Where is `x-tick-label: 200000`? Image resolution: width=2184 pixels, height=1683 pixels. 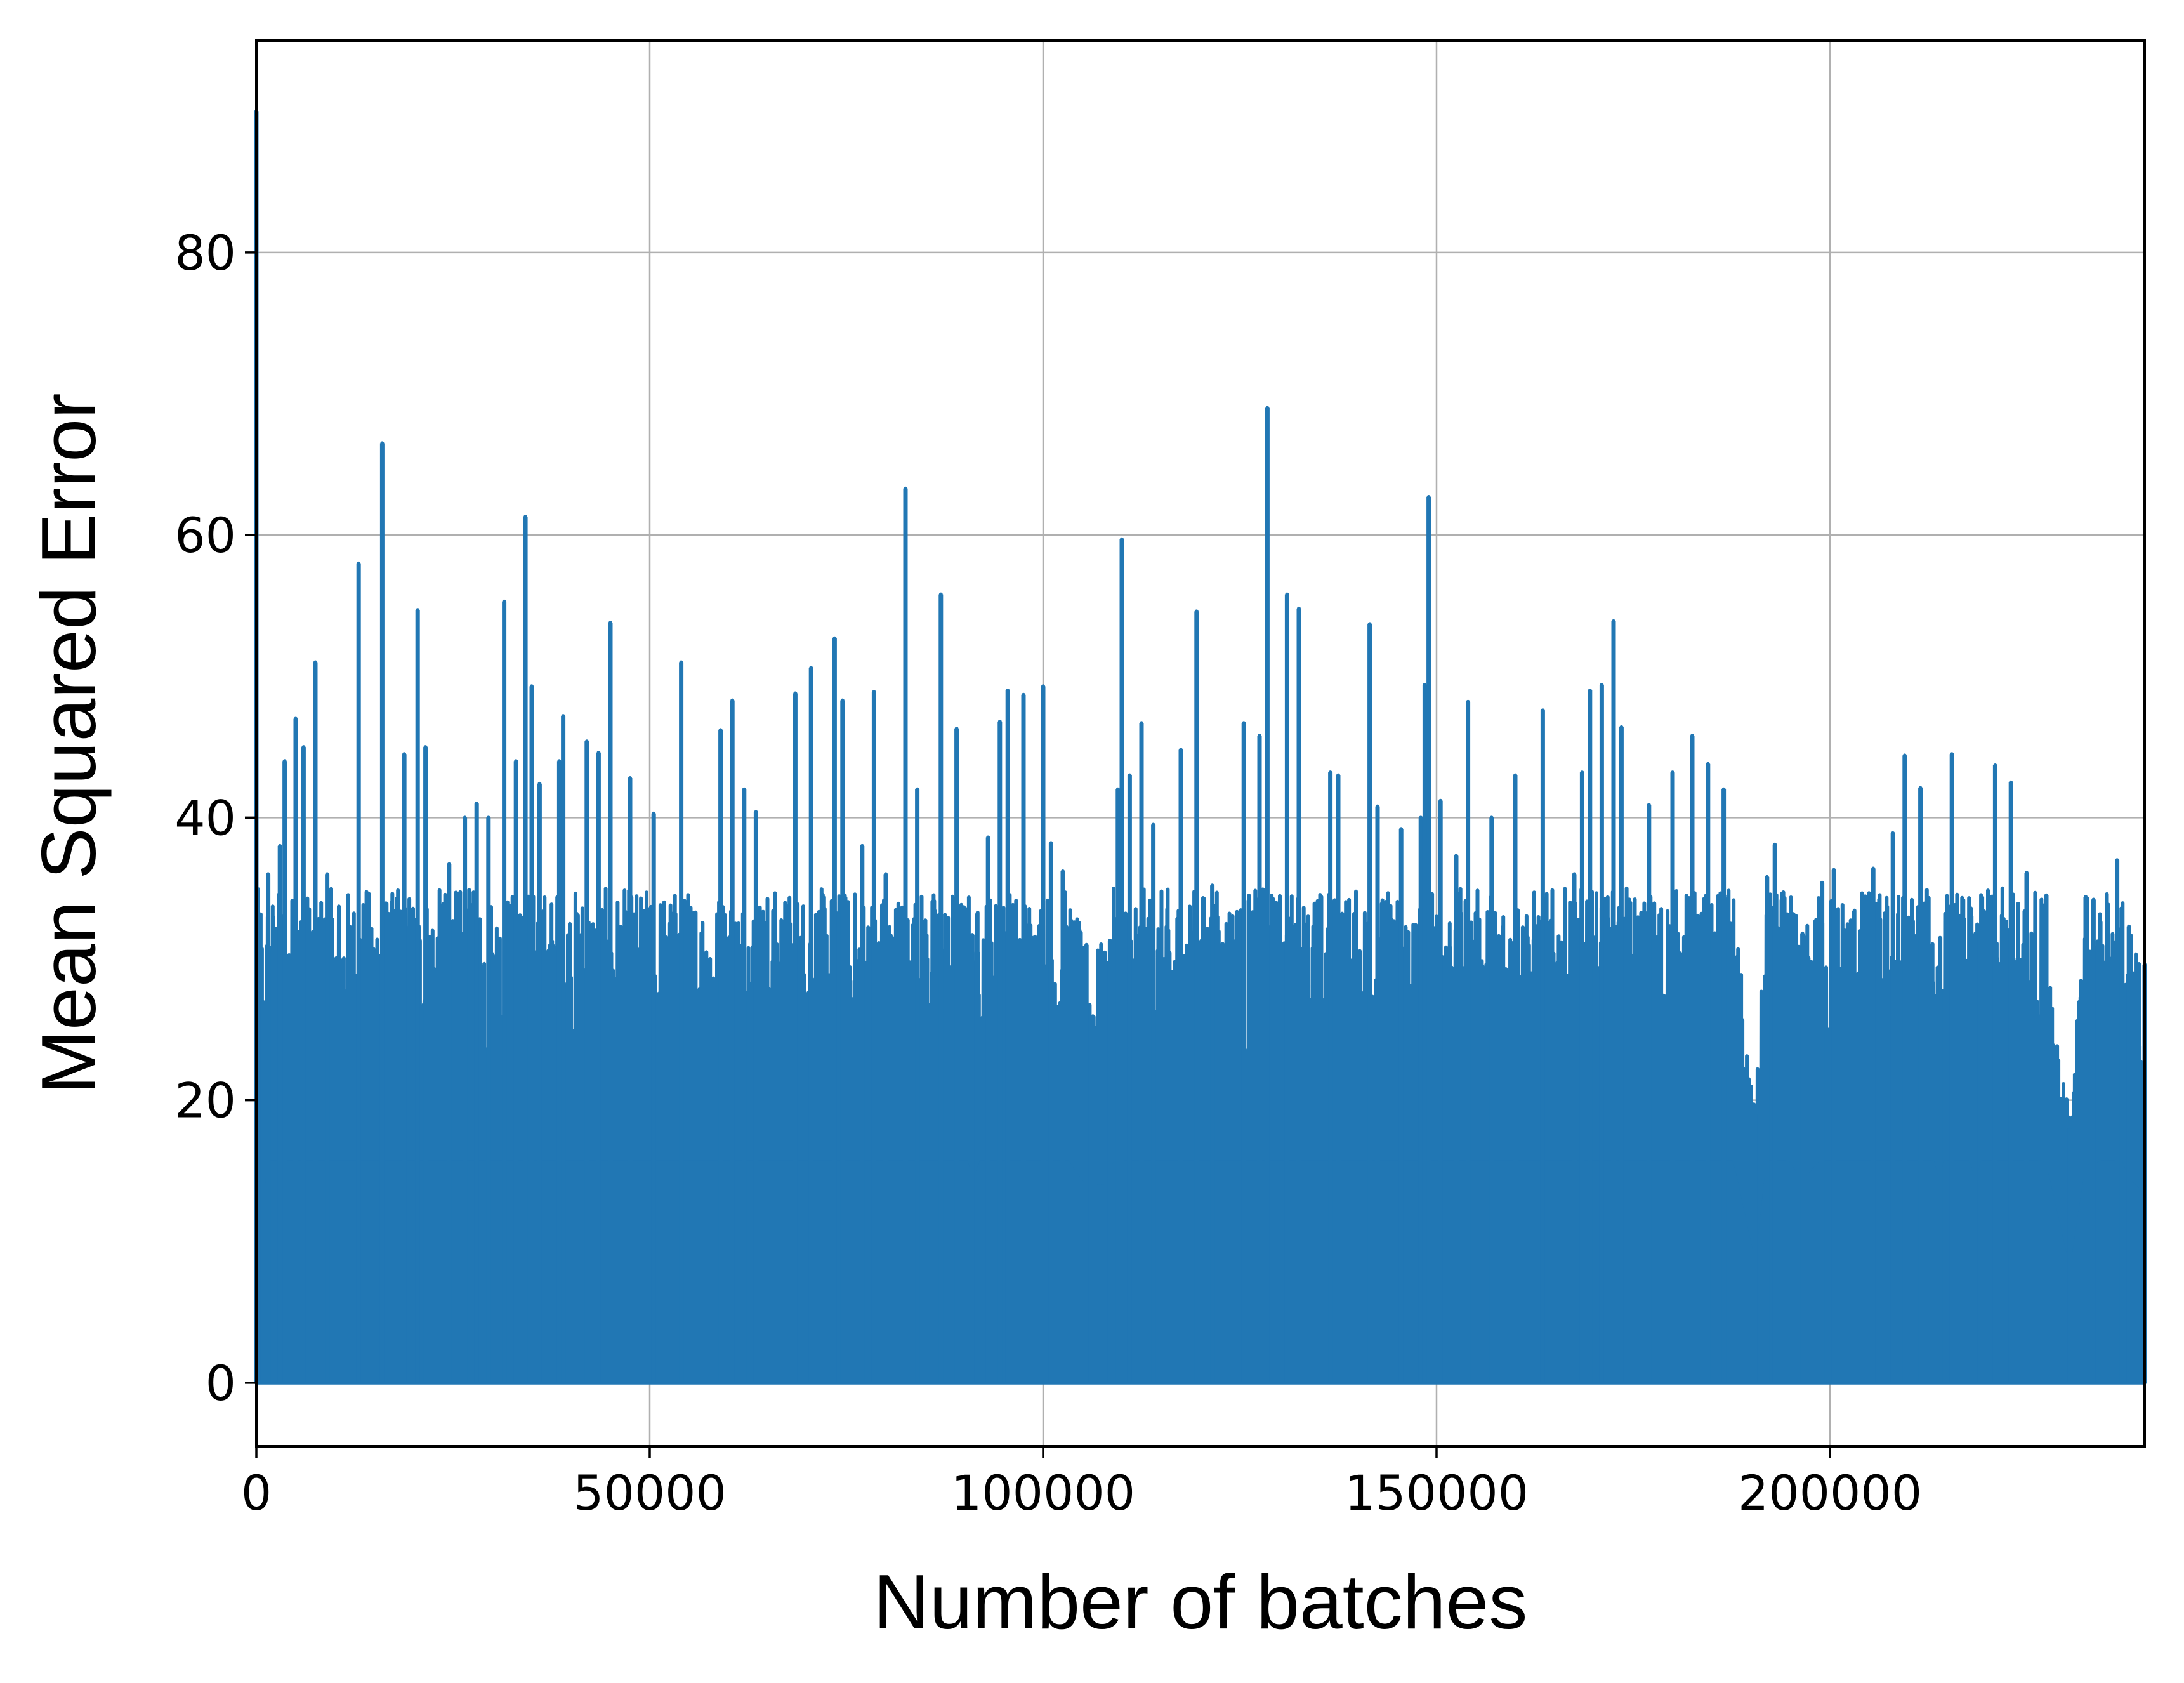 x-tick-label: 200000 is located at coordinates (1830, 1493).